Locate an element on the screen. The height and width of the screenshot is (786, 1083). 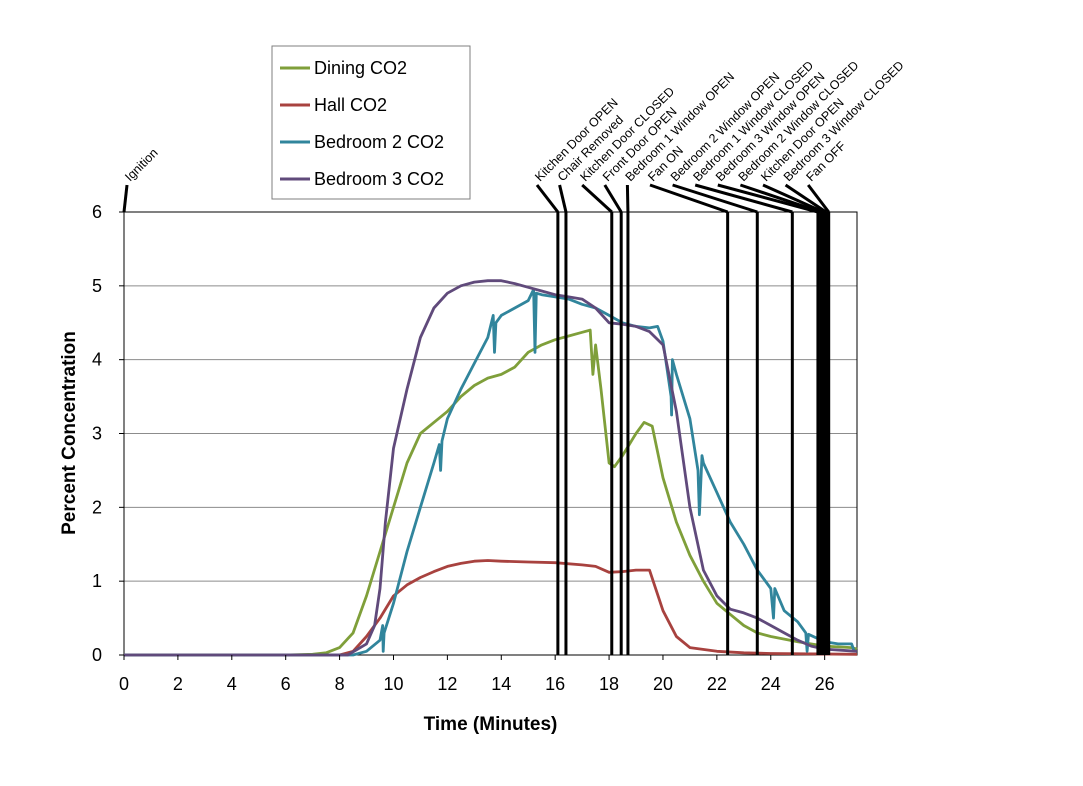
x-tick-label: 26 is located at coordinates (825, 684).